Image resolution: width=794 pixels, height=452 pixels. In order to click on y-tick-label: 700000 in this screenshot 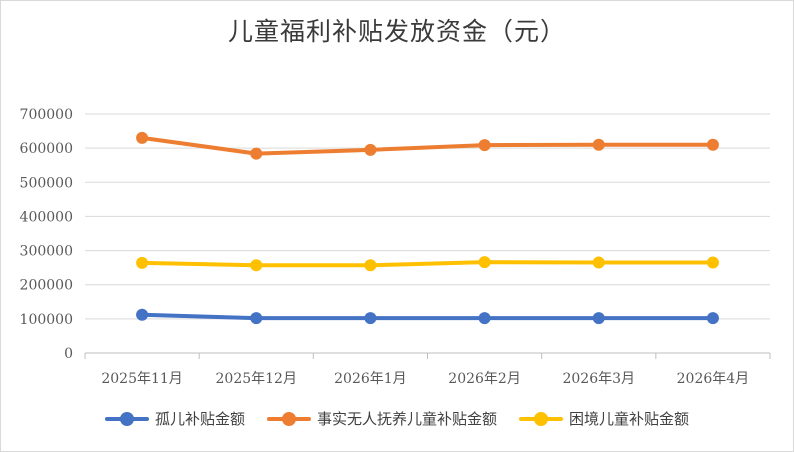, I will do `click(46, 115)`.